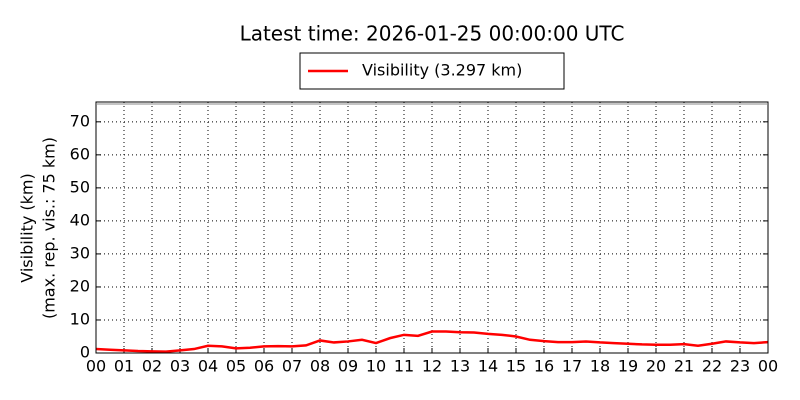 The image size is (800, 400). I want to click on y-tick-label: 60, so click(80, 153).